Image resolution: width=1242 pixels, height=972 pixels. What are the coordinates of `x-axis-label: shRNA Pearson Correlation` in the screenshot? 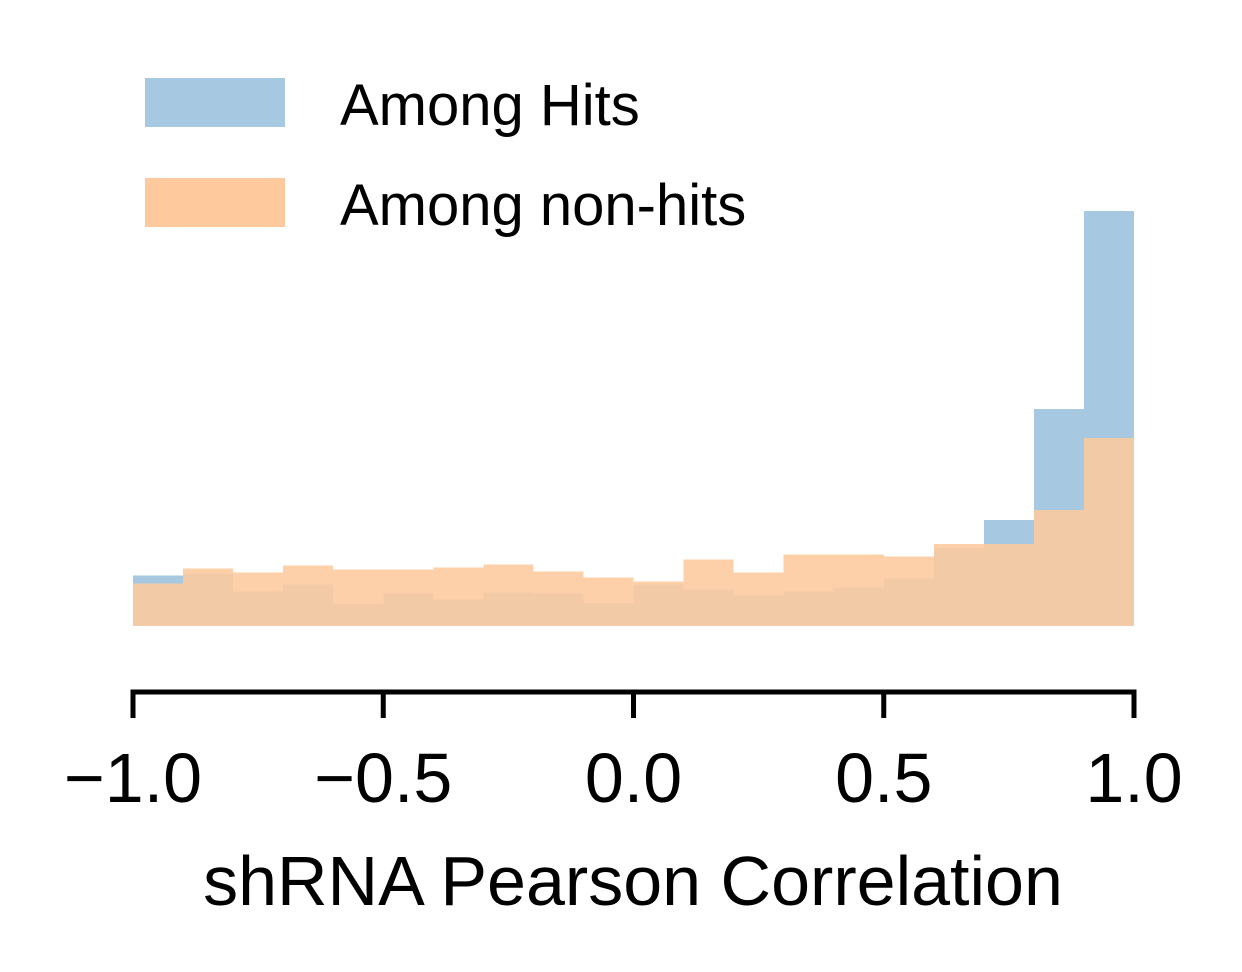 It's located at (633, 881).